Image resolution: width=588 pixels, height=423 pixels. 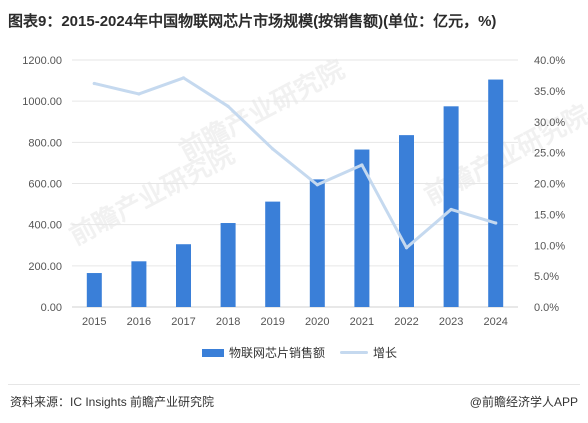 I want to click on growth-point-2024, so click(x=496, y=223).